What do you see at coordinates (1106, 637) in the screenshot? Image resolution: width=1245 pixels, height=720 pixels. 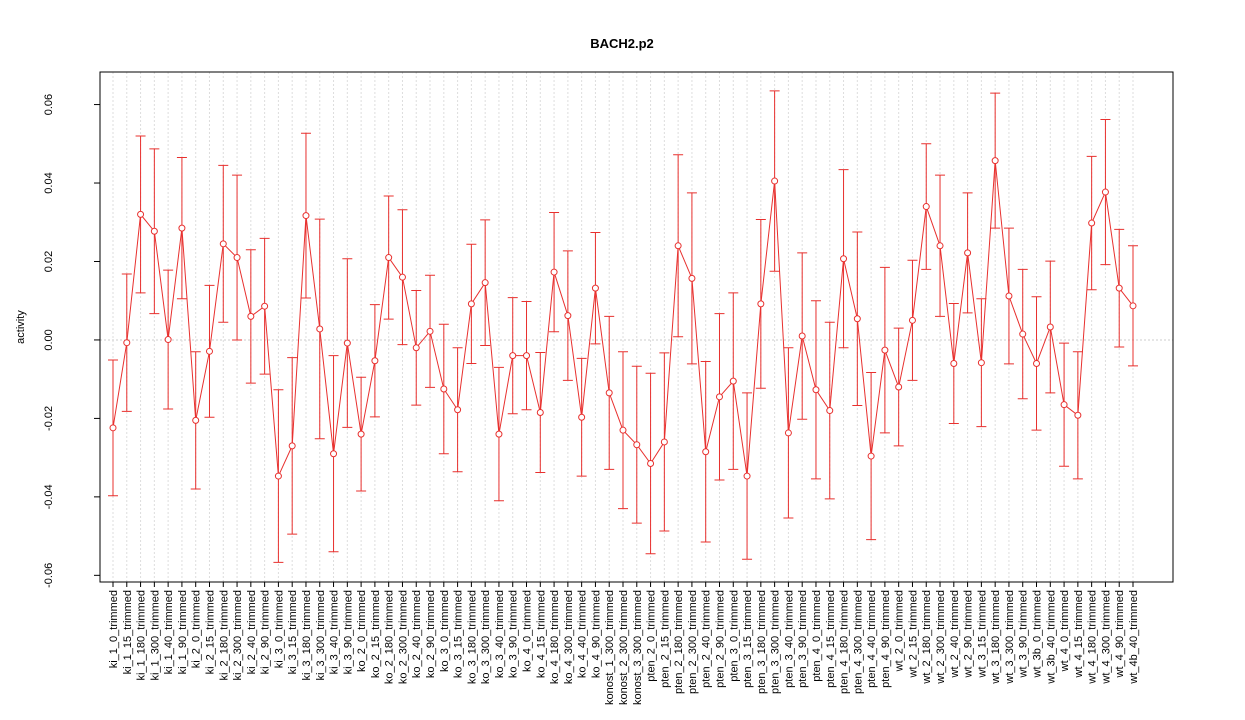 I see `x-tick-label: wt_4_300_trimmed` at bounding box center [1106, 637].